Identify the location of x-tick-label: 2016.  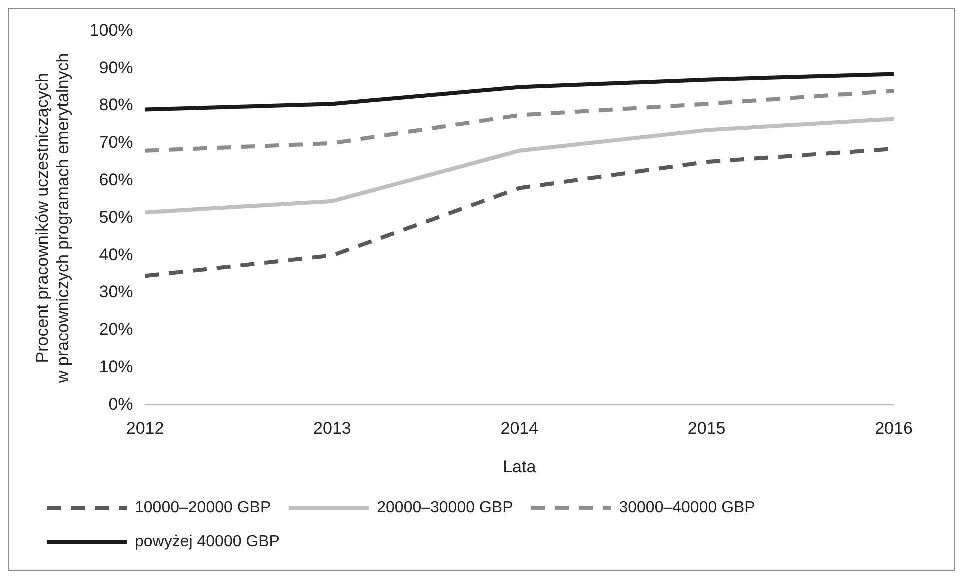
(894, 428).